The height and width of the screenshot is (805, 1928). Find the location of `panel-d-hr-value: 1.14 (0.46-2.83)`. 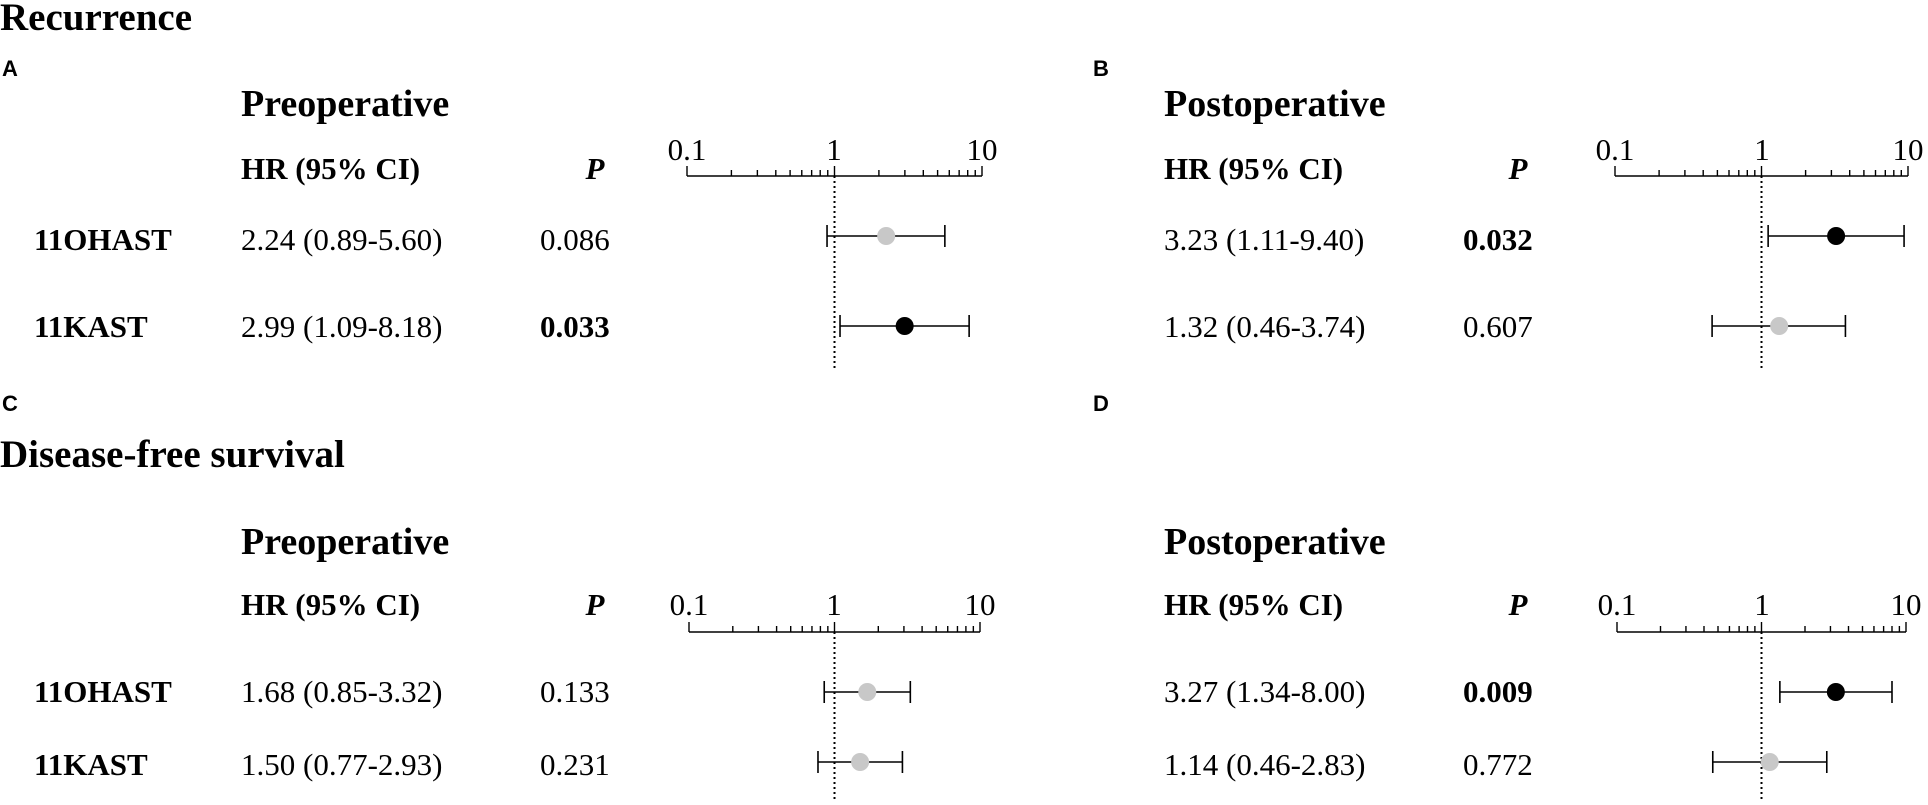

panel-d-hr-value: 1.14 (0.46-2.83) is located at coordinates (1264, 764).